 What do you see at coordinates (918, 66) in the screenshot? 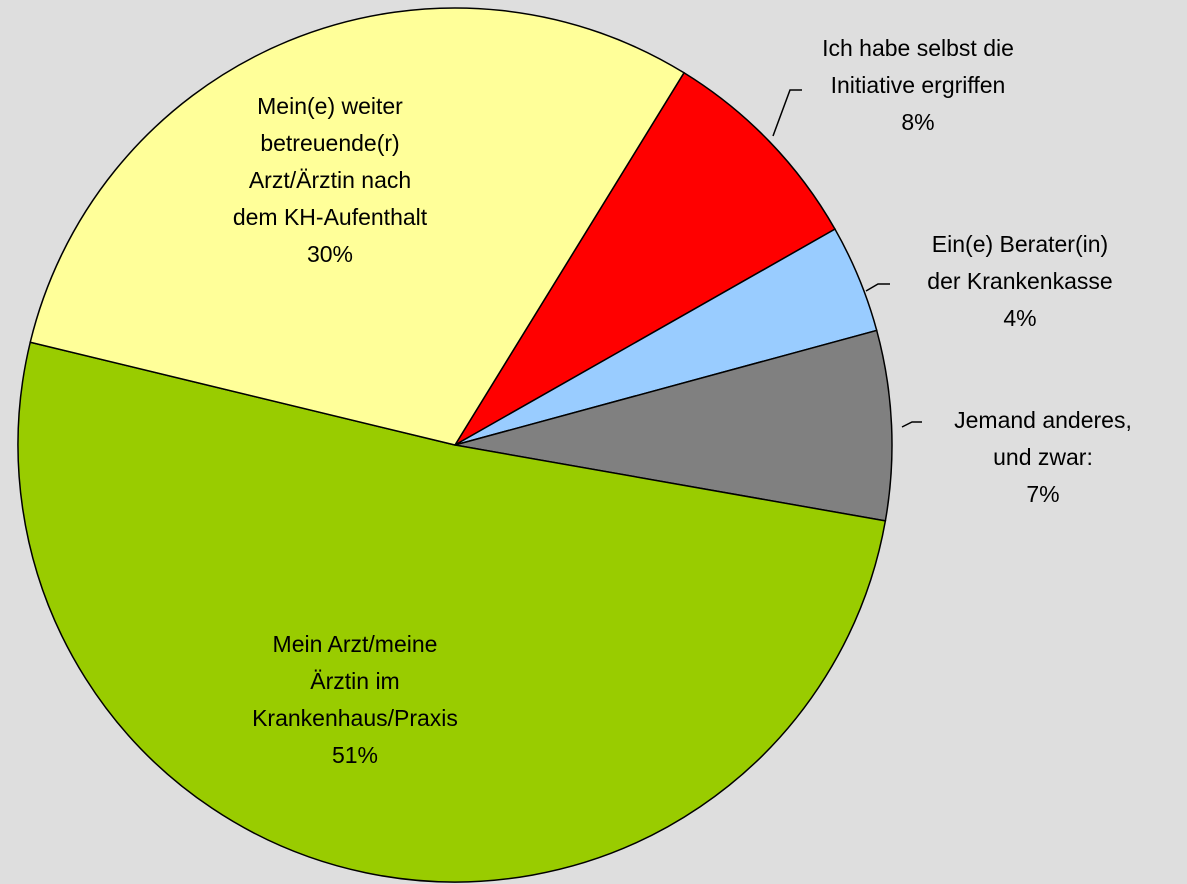
I see `slice-label: Ich habe selbst die Initiative ergriffen` at bounding box center [918, 66].